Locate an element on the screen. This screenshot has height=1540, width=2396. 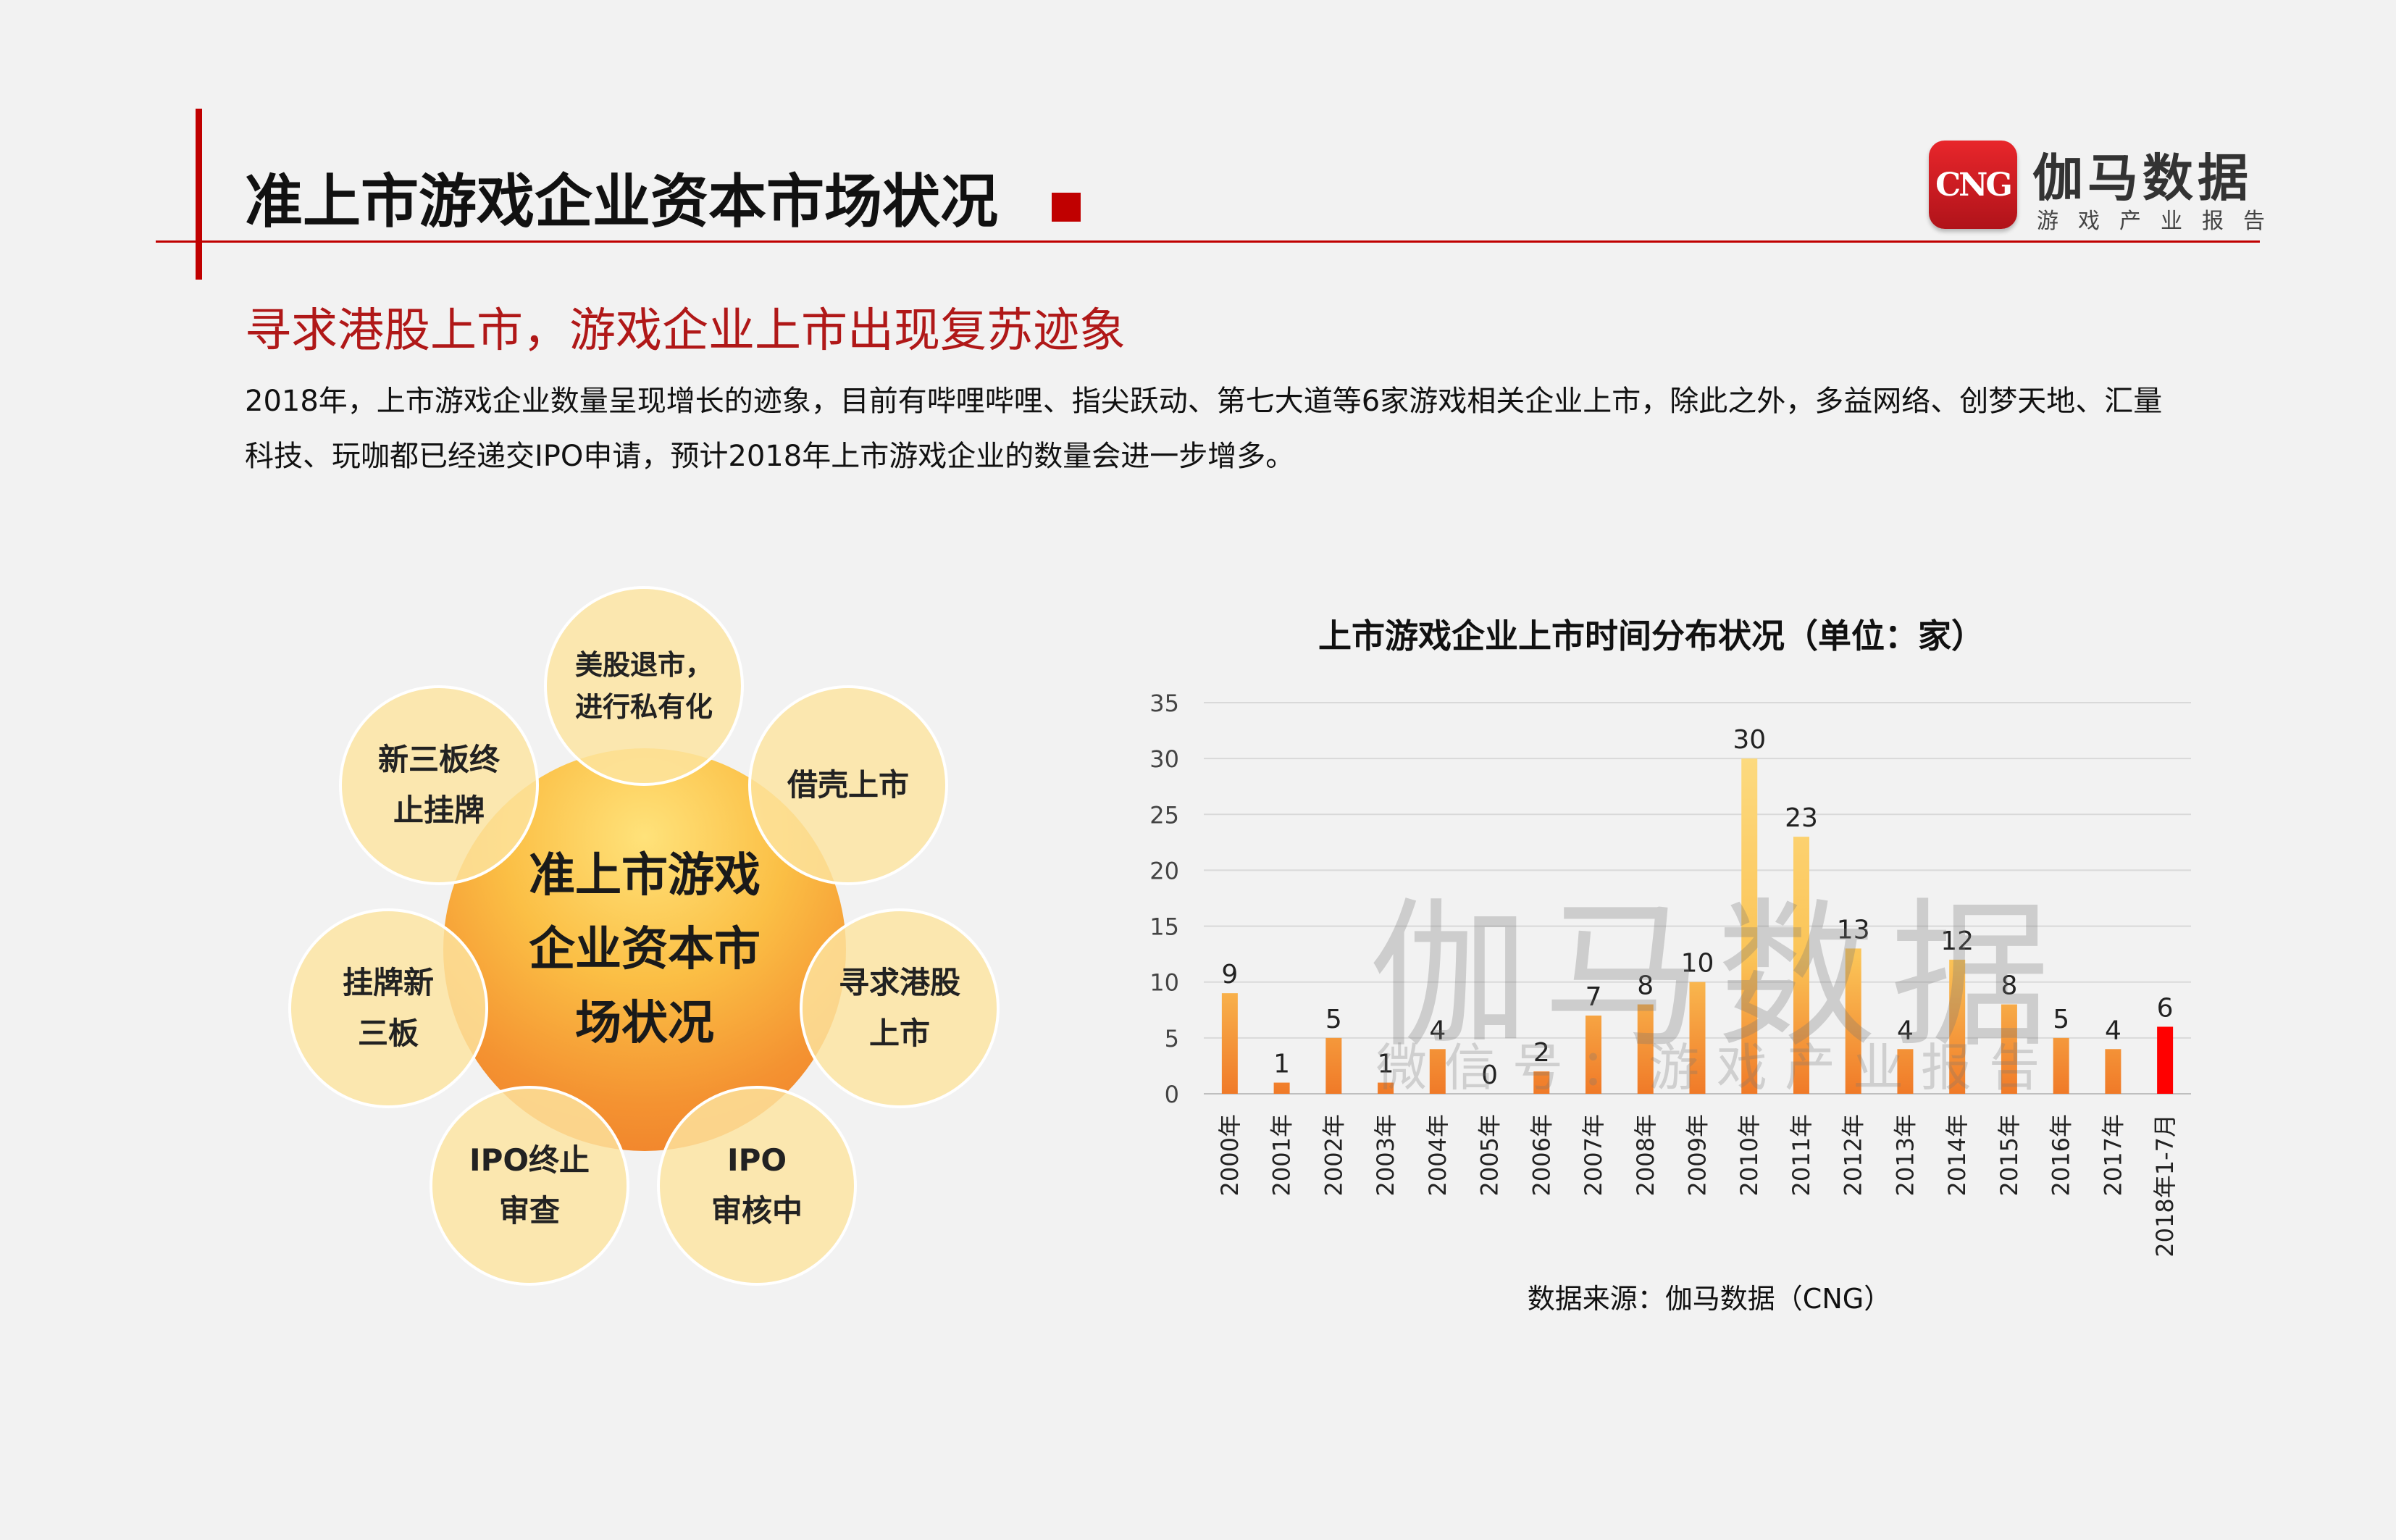
chart-title: 上市游戏企业上市时间分布状况（单位：家） is located at coordinates (1651, 636).